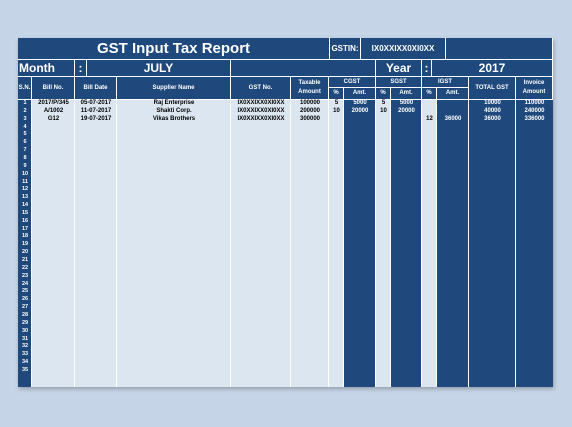 This screenshot has height=427, width=572. Describe the element at coordinates (25, 260) in the screenshot. I see `serial-number: 21` at that location.